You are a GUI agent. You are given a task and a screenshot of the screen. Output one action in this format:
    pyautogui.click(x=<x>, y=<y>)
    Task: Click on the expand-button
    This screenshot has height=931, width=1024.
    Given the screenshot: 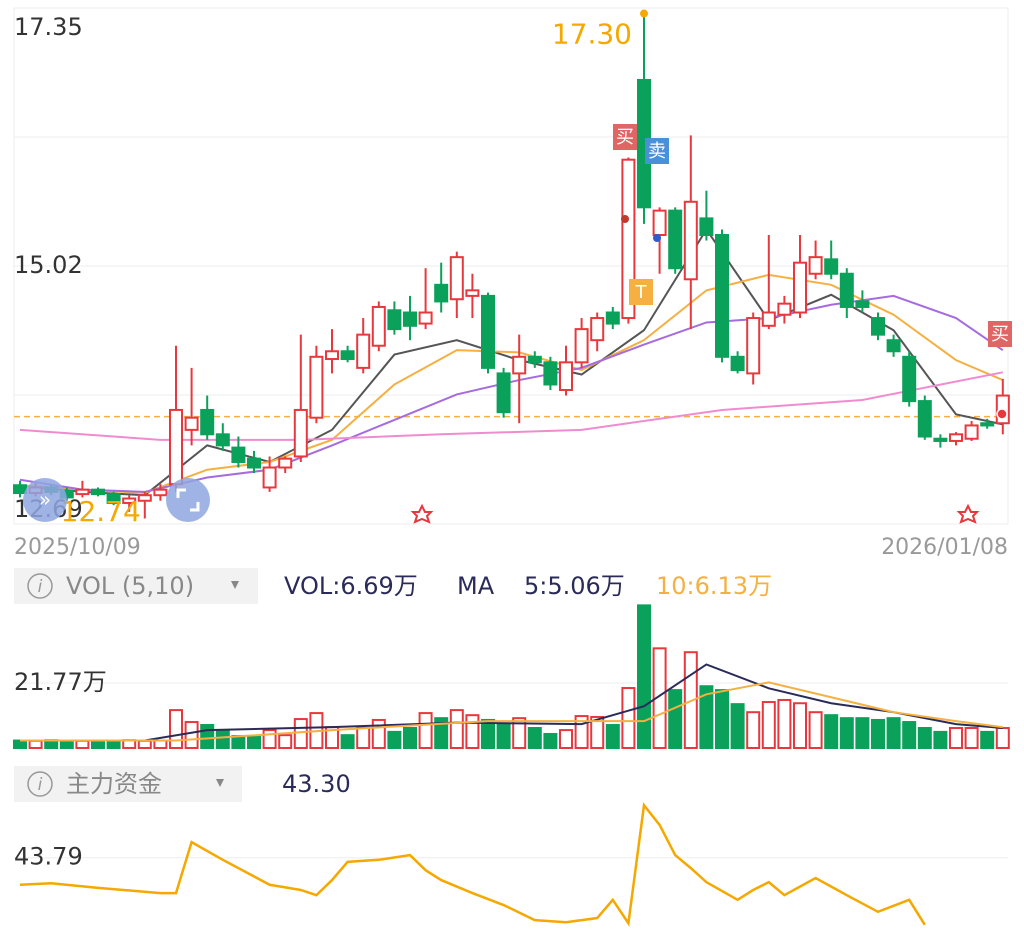 What is the action you would take?
    pyautogui.click(x=45, y=500)
    